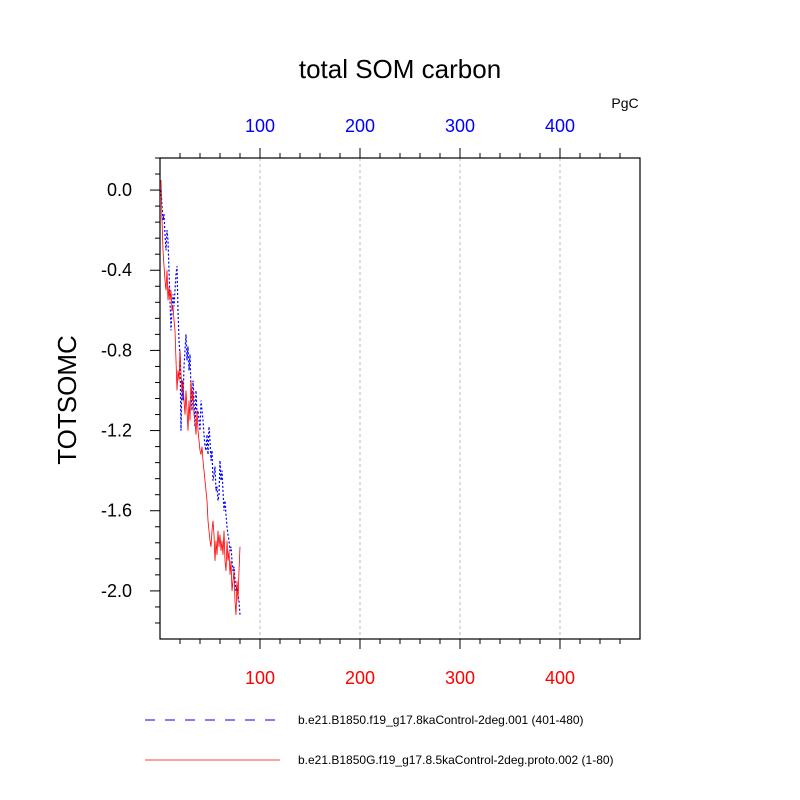 Image resolution: width=800 pixels, height=800 pixels. I want to click on y-axis-label: TOTSOMC, so click(67, 400).